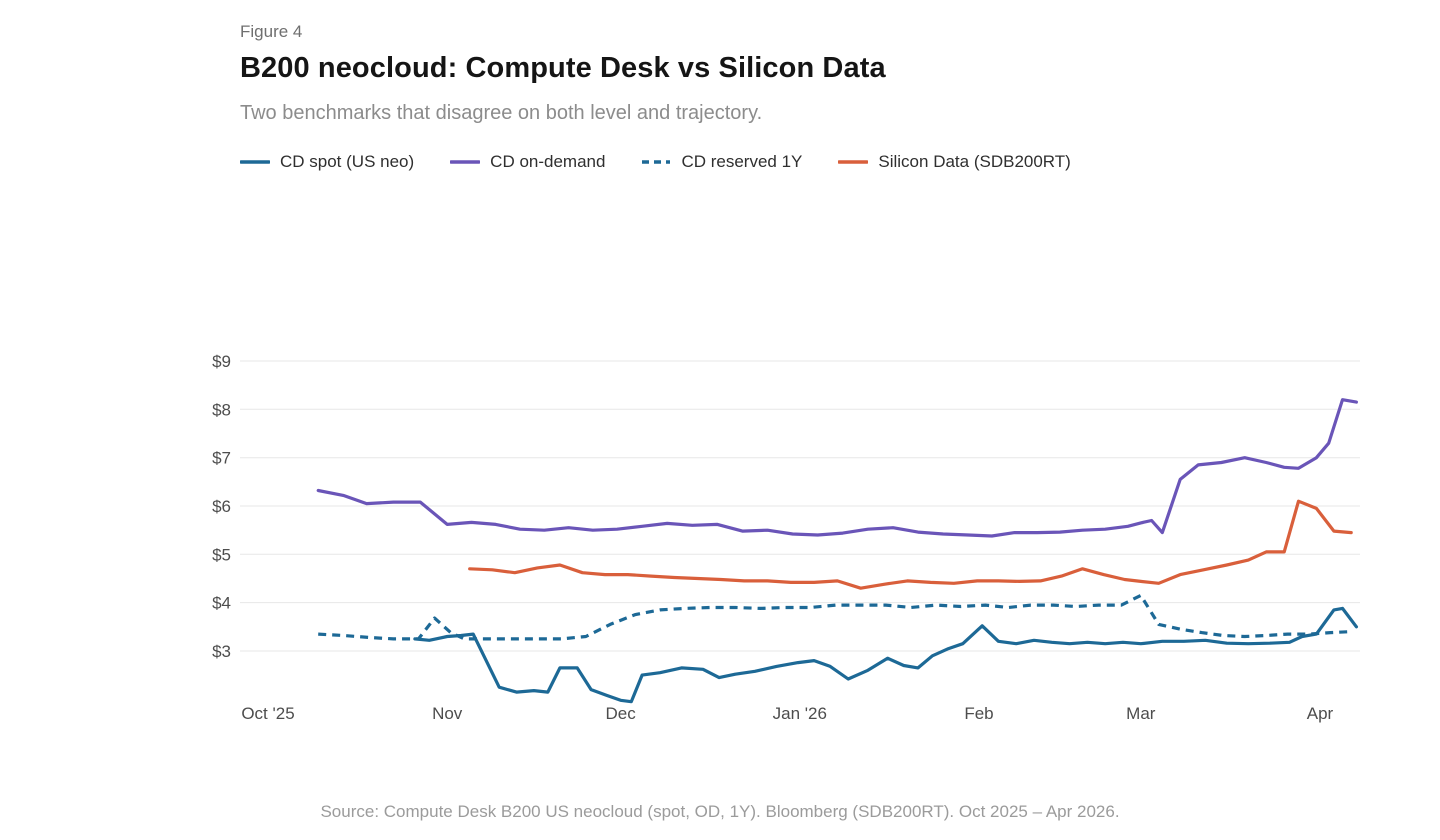 The width and height of the screenshot is (1440, 840). I want to click on legend-swatch-cd-on-demand-icon, so click(465, 162).